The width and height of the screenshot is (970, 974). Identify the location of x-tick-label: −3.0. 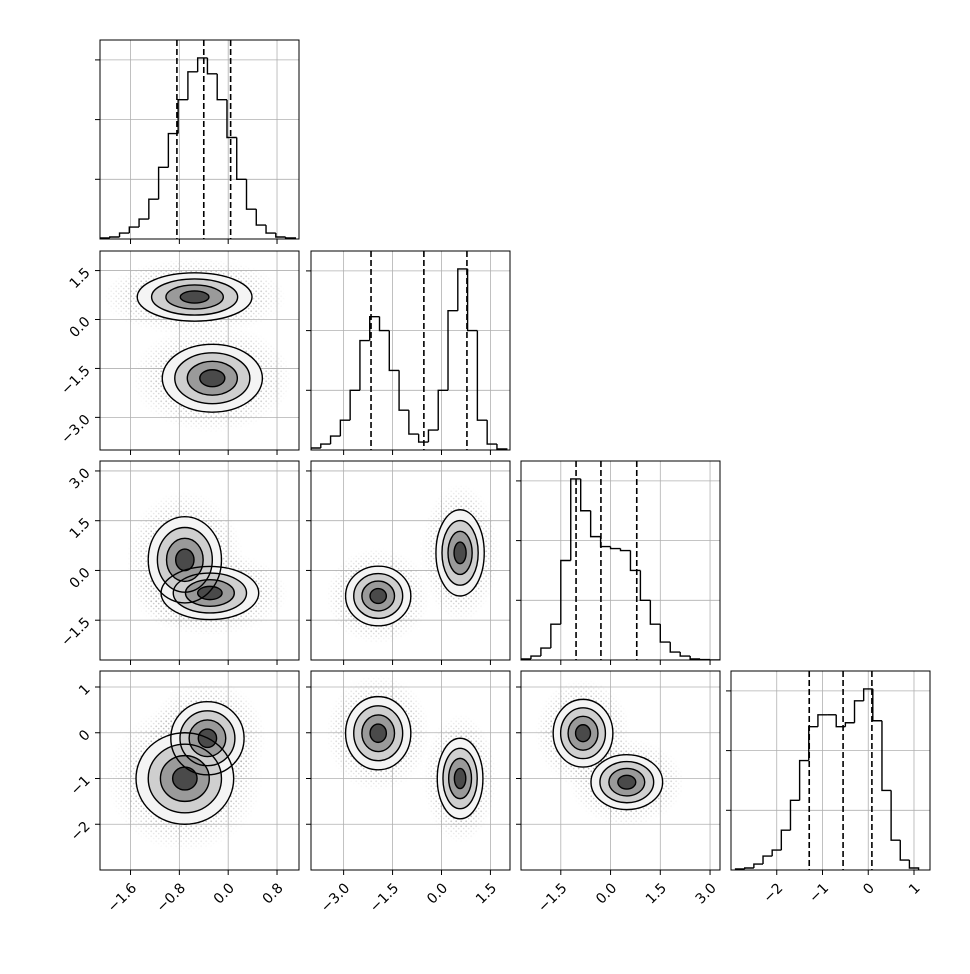
(335, 897).